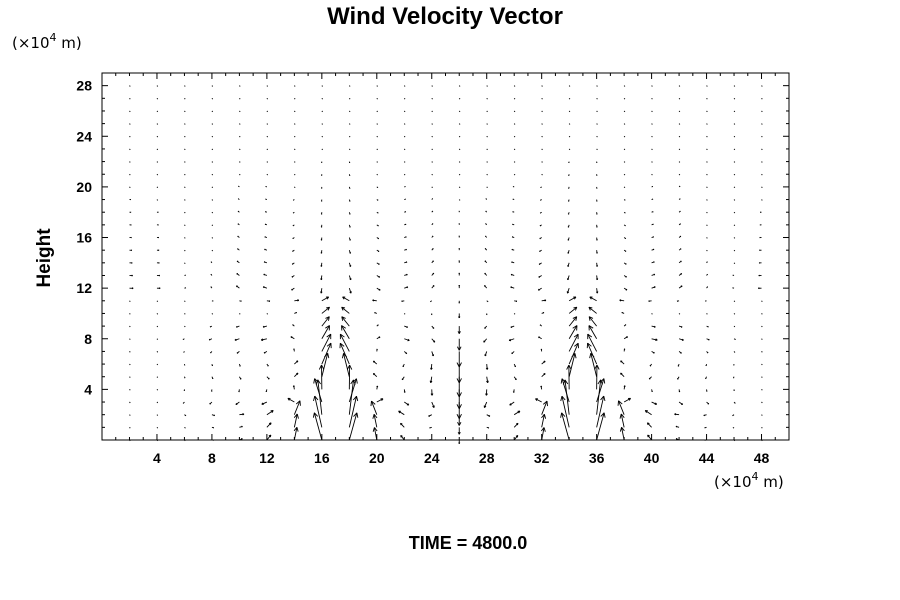 Image resolution: width=900 pixels, height=600 pixels. I want to click on y-tick-label: 16, so click(84, 238).